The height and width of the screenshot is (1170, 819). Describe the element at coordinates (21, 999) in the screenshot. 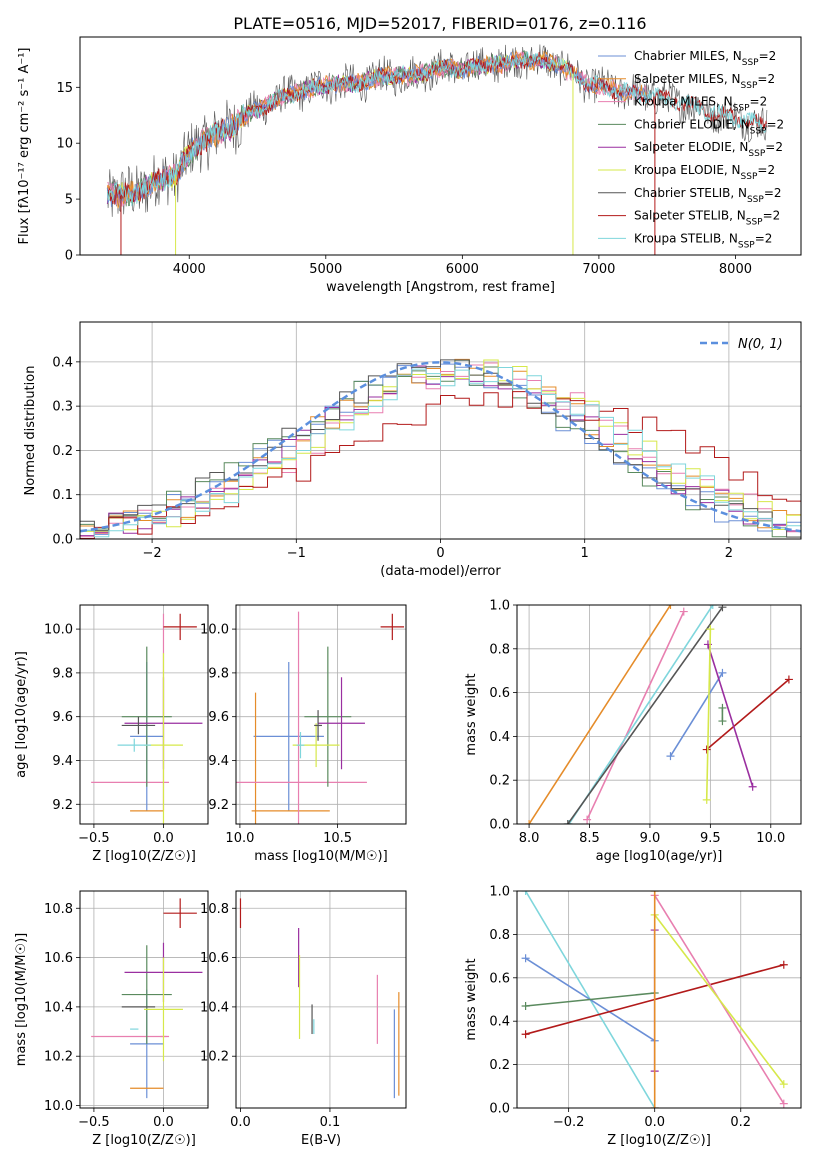

I see `y-axis-label: mass [log10(M/M☉)]` at that location.